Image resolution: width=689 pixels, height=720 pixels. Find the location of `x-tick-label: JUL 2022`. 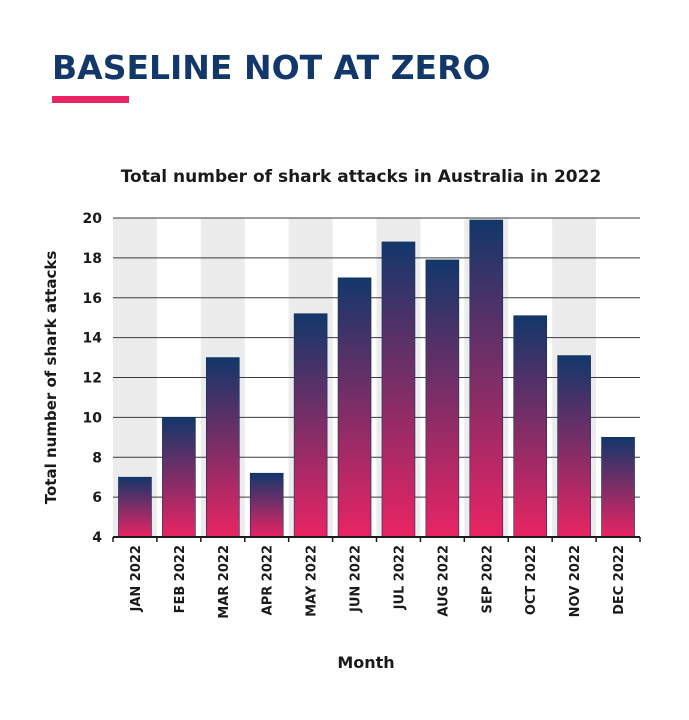

x-tick-label: JUL 2022 is located at coordinates (399, 577).